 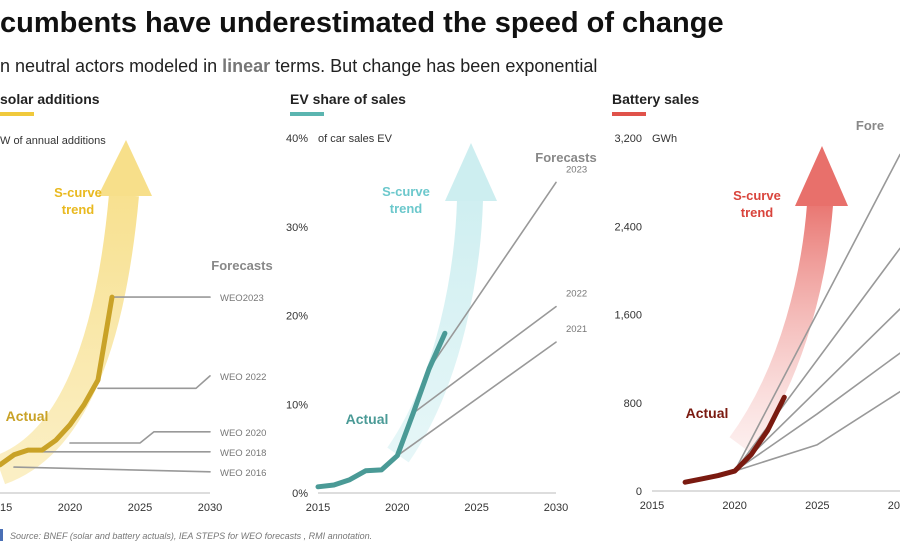 I want to click on y-tick-label: 10%, so click(x=297, y=405).